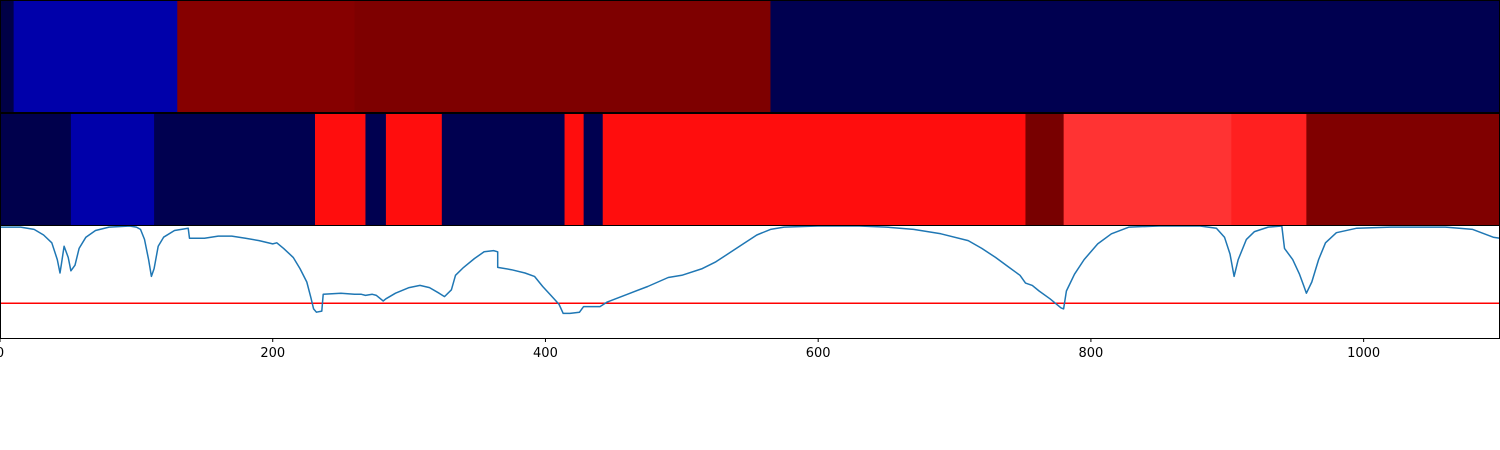  Describe the element at coordinates (1090, 353) in the screenshot. I see `x-tick-label: 800` at that location.